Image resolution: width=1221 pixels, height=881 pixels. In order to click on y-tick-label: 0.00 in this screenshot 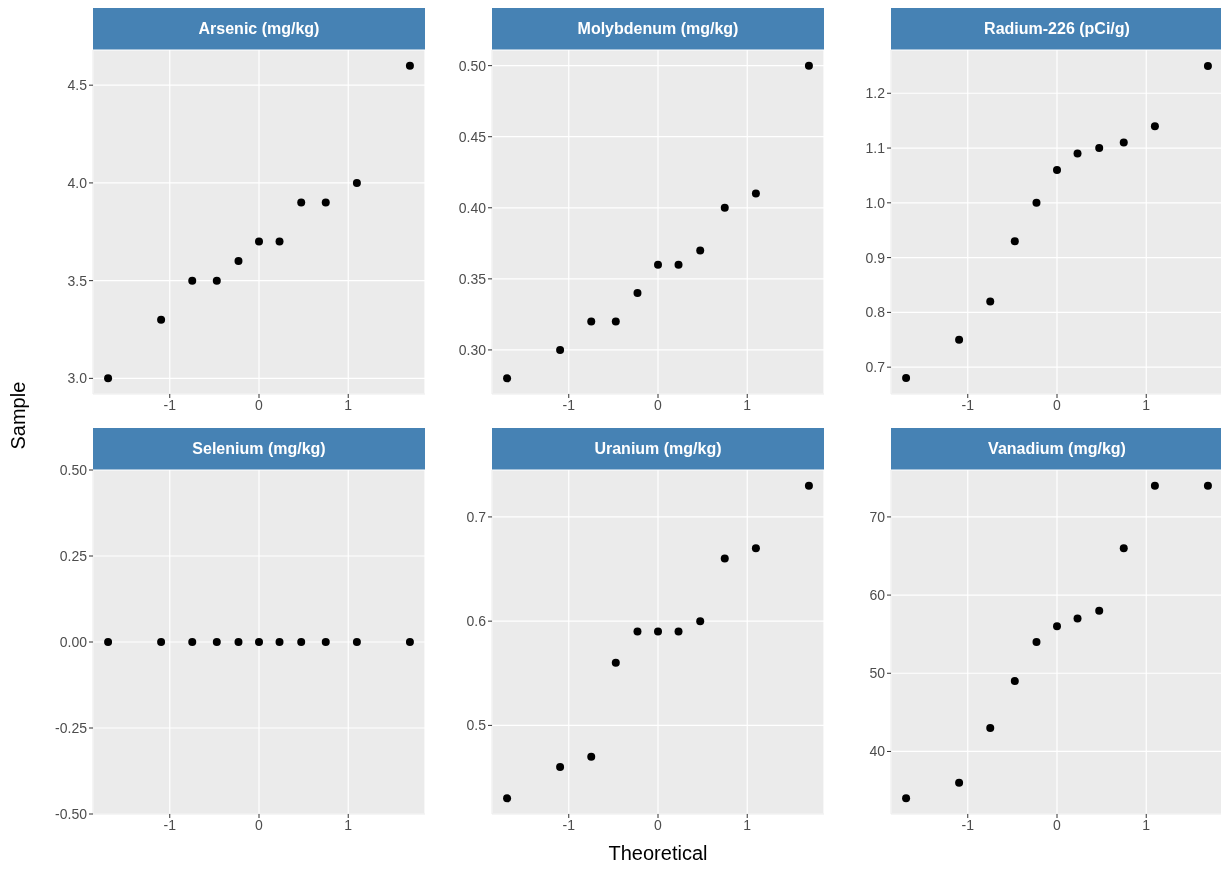, I will do `click(73, 641)`.